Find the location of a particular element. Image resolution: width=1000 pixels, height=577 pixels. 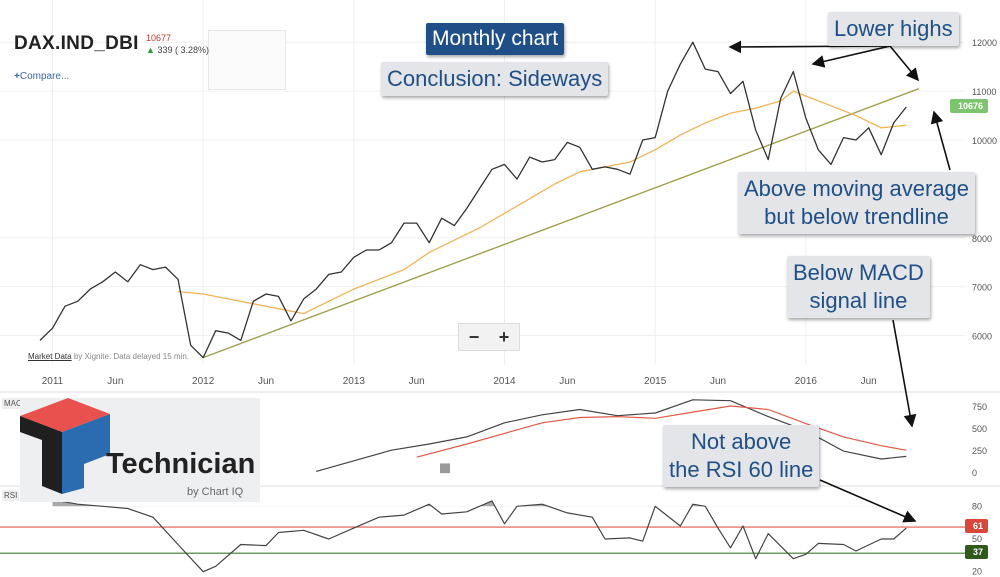

callout-lower-highs-text: Lower highs is located at coordinates (893, 28).